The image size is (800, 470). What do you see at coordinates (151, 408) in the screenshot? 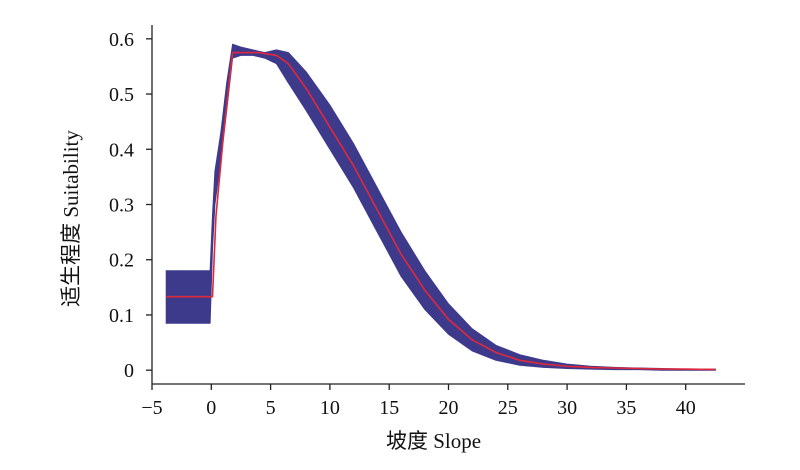
I see `x-tick-label: −5` at bounding box center [151, 408].